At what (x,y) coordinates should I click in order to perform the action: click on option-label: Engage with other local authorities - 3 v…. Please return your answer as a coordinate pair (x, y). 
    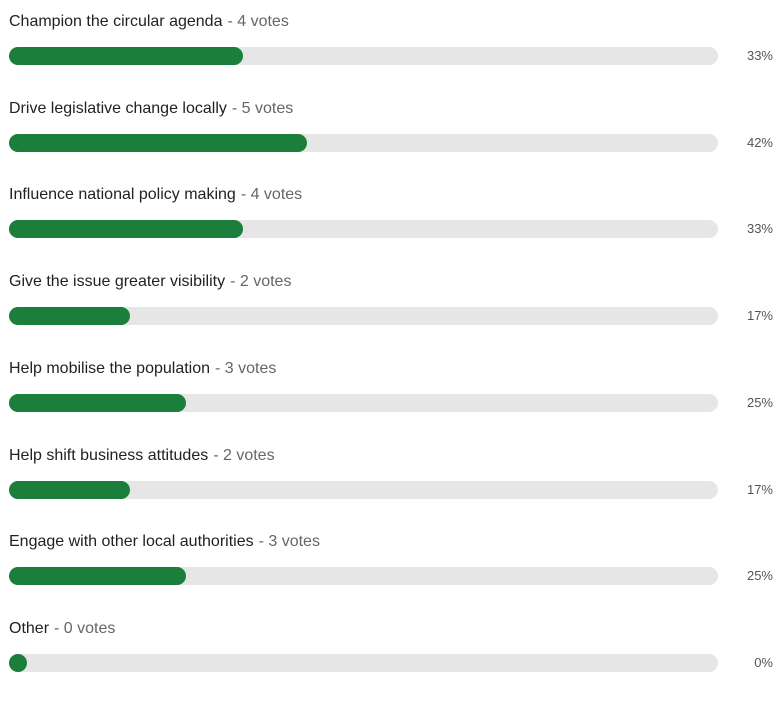
    Looking at the image, I should click on (164, 542).